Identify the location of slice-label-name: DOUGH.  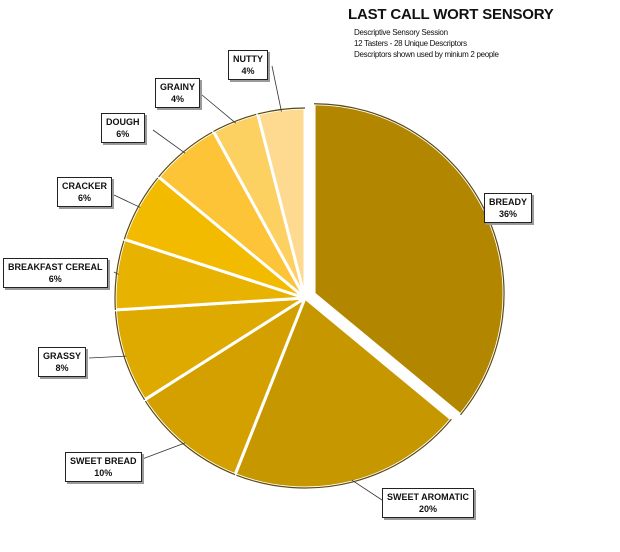
(123, 122).